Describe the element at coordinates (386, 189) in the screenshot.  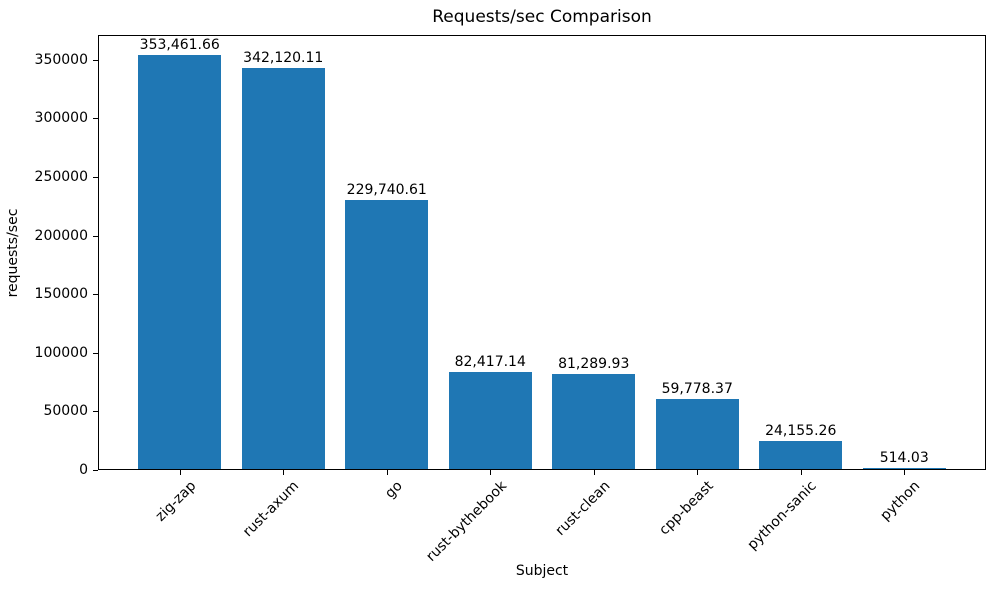
I see `bar-value-label: 229,740.61` at that location.